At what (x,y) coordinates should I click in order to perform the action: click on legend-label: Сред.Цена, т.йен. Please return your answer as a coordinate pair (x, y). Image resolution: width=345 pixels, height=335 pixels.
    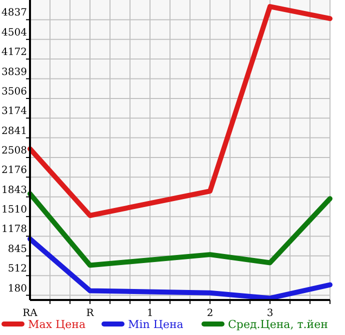
    Looking at the image, I should click on (278, 324).